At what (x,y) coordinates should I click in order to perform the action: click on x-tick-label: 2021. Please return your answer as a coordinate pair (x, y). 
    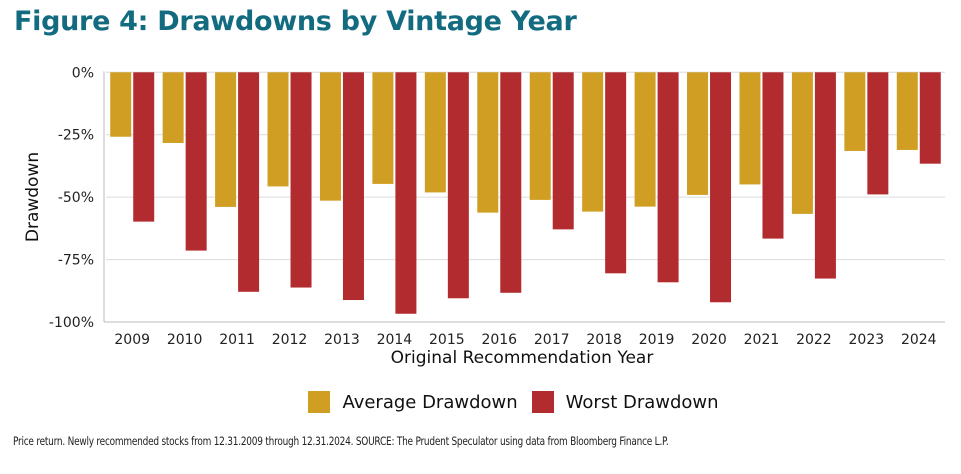
    Looking at the image, I should click on (762, 340).